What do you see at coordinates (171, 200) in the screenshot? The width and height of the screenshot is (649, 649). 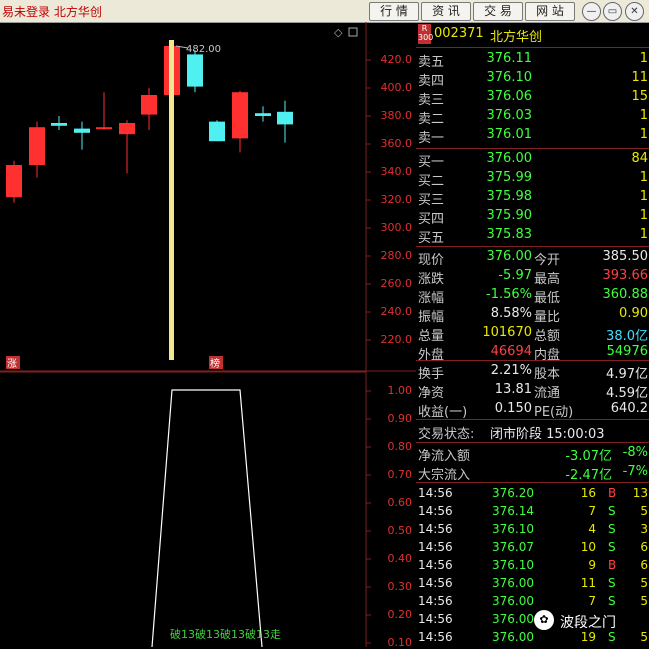 I see `limit-up-highlight` at bounding box center [171, 200].